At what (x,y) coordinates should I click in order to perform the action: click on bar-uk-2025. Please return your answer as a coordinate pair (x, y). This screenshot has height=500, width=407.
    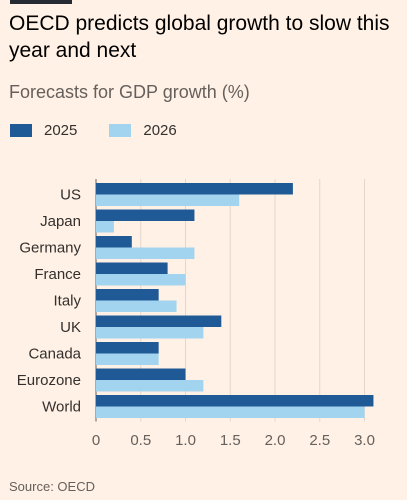
    Looking at the image, I should click on (159, 321).